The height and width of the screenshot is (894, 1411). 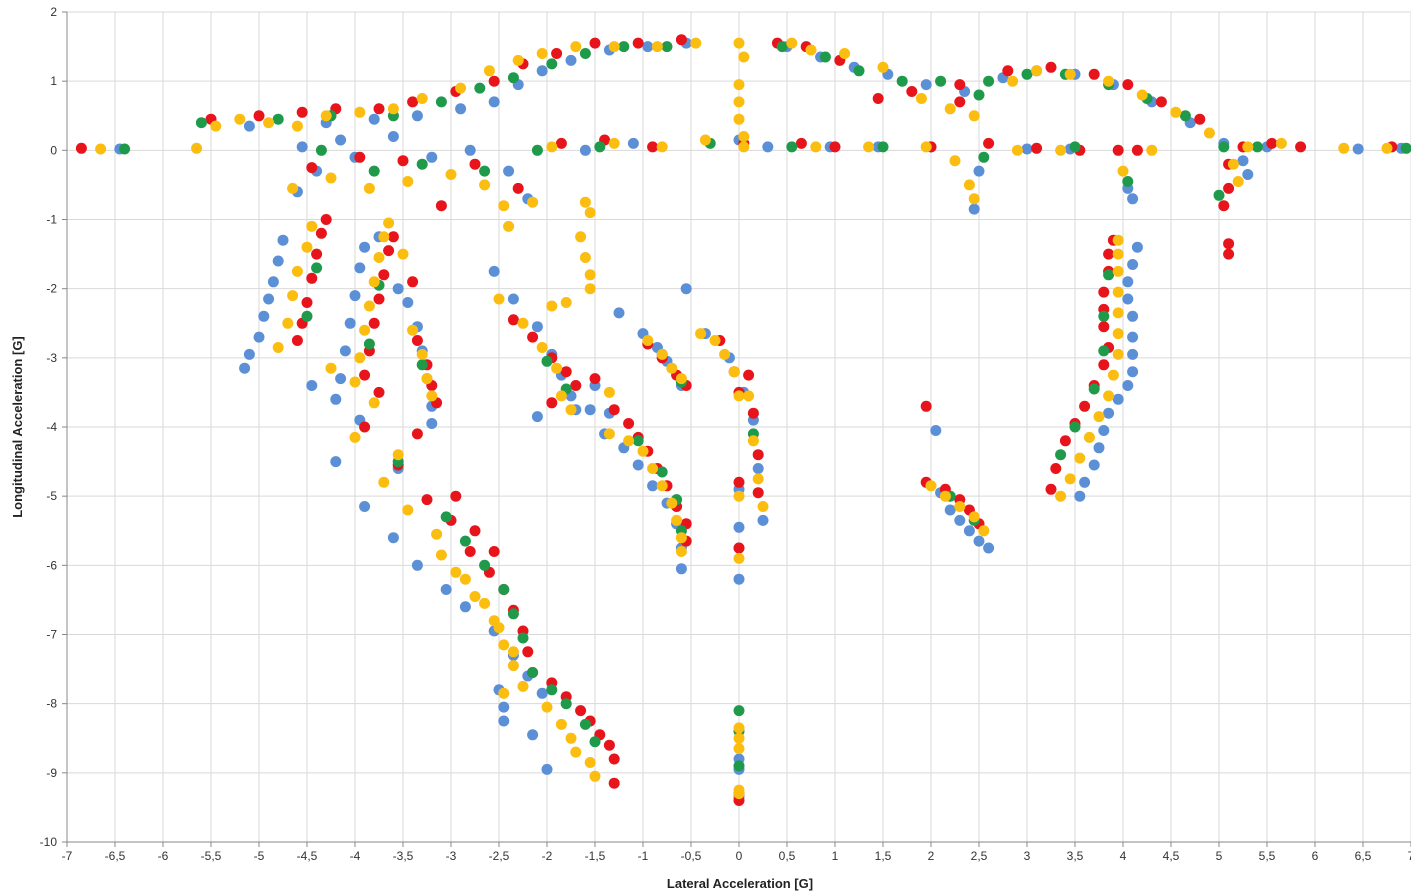 I want to click on y-tick-label: -6, so click(x=51, y=565).